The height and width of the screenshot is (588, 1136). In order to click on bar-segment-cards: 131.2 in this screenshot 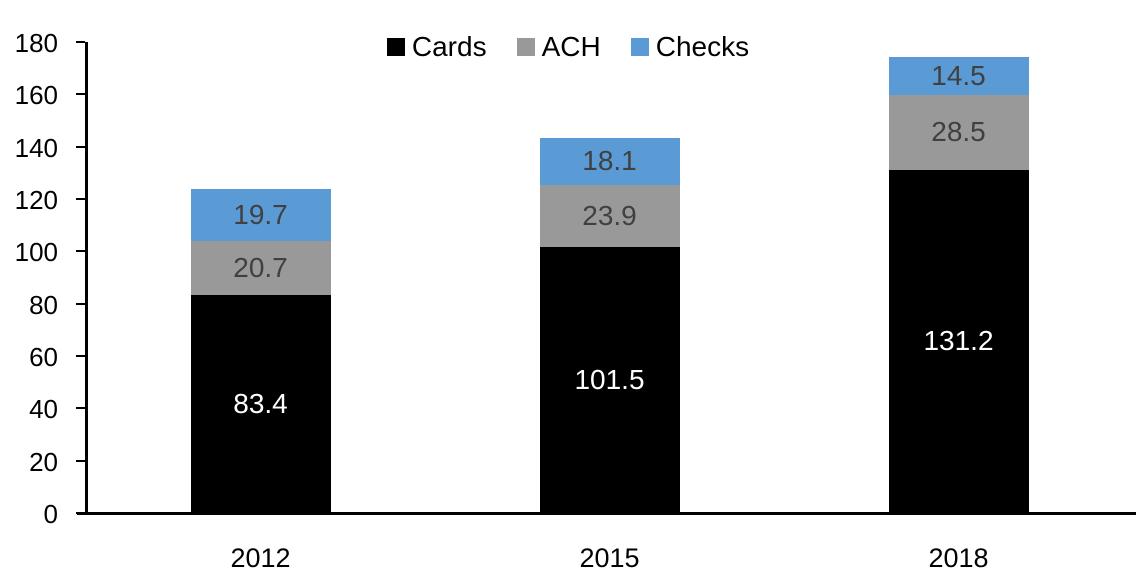, I will do `click(958, 341)`.